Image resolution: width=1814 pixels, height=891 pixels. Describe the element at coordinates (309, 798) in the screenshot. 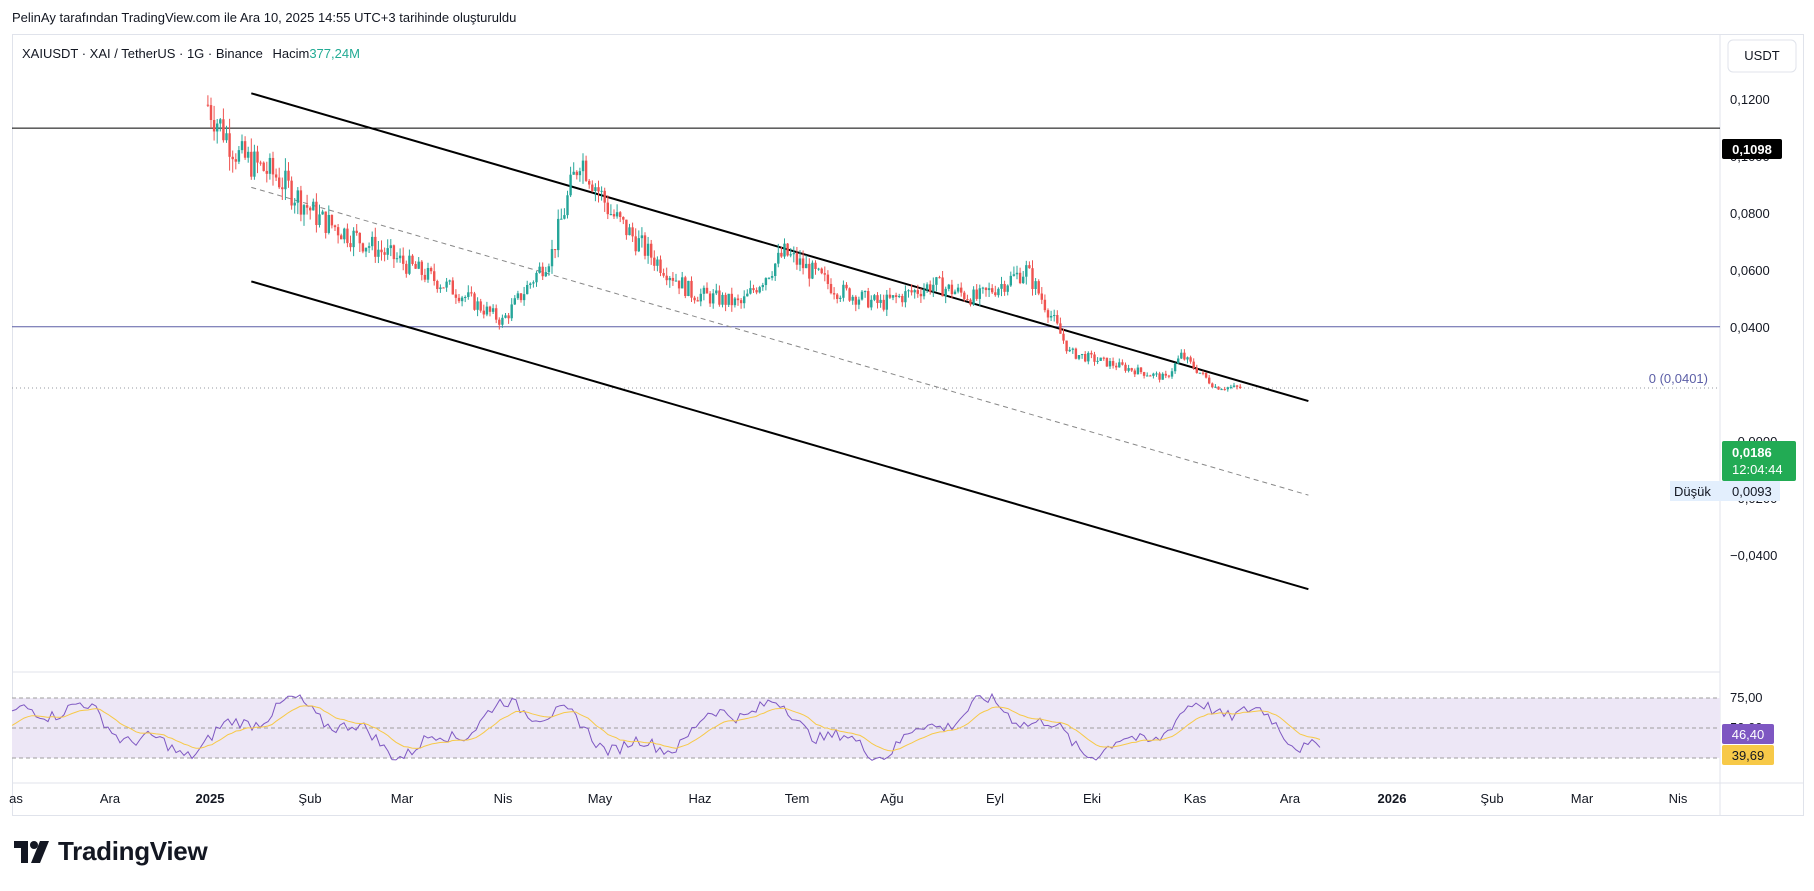

I see `time-axis-label: Şub` at that location.